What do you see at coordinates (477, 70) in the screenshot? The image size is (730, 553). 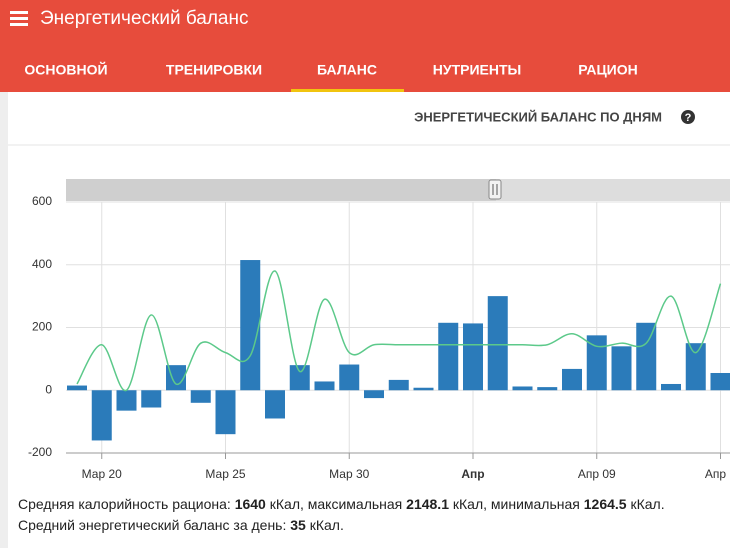 I see `tab-label: НУТРИЕНТЫ` at bounding box center [477, 70].